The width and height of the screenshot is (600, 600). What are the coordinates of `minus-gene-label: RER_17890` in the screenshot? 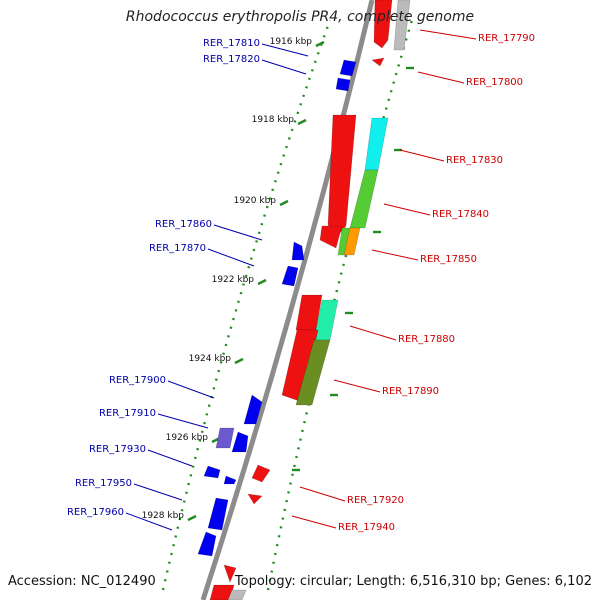 It's located at (410, 391).